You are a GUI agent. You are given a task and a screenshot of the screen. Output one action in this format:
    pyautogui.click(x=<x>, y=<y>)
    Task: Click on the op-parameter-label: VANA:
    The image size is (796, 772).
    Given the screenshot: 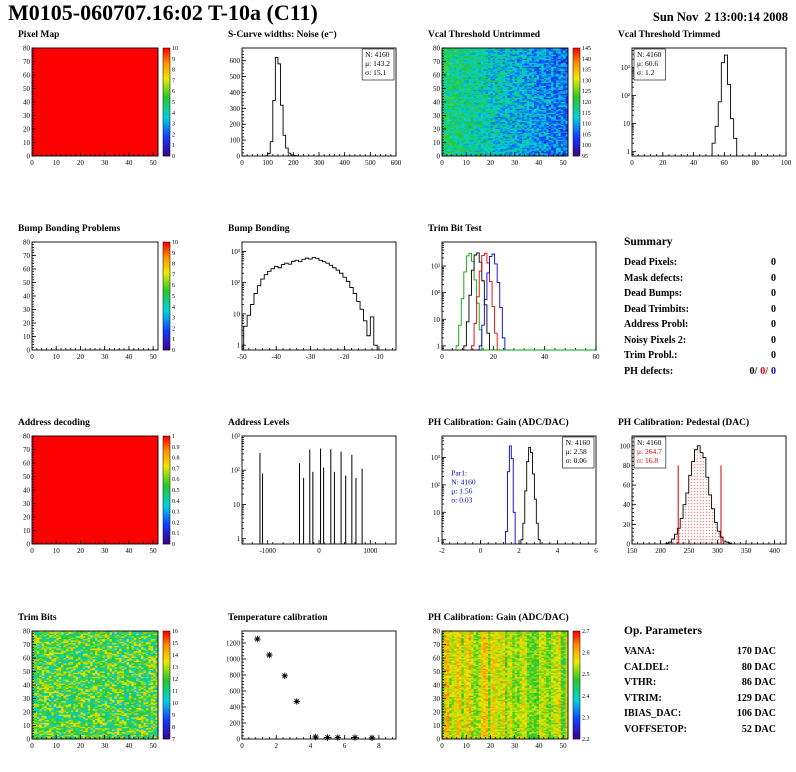 What is the action you would take?
    pyautogui.click(x=639, y=651)
    